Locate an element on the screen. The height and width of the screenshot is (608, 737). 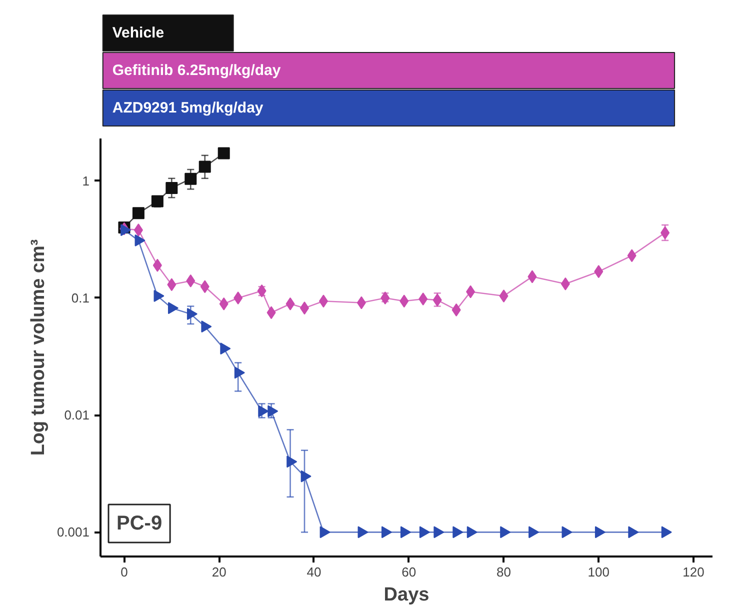
x-tick-label: 100 is located at coordinates (599, 572).